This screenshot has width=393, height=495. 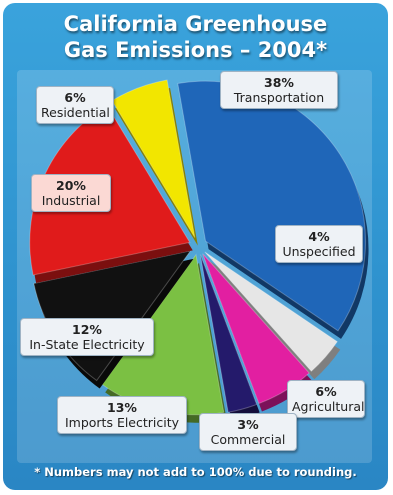 I want to click on pie-slice-agricultural, so click(x=256, y=329).